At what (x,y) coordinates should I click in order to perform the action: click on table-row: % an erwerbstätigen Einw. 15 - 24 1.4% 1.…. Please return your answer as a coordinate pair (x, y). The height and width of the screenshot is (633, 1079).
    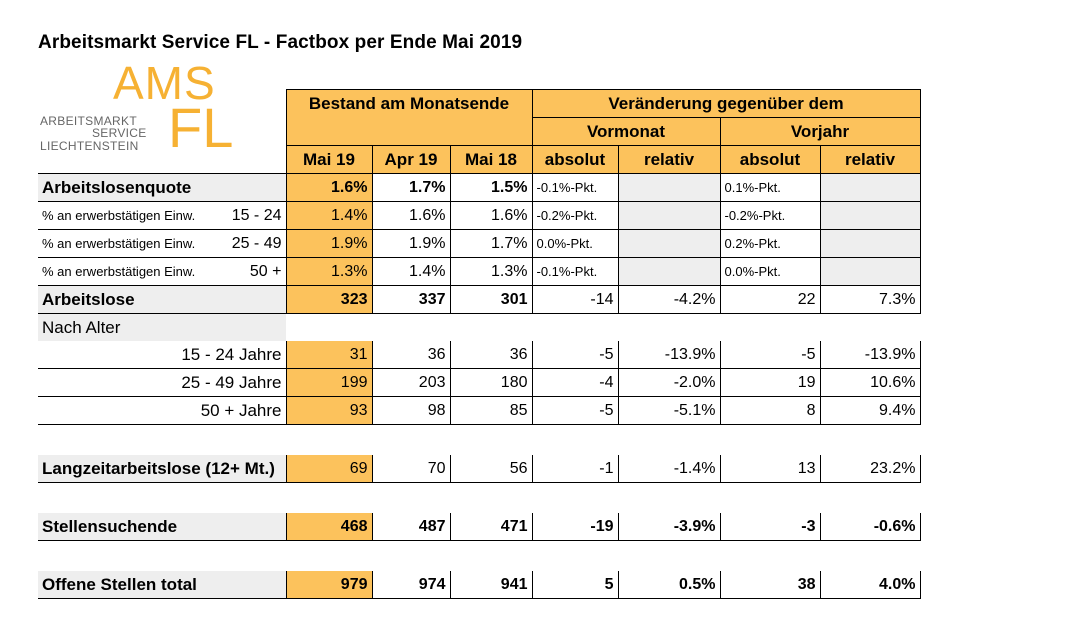
    Looking at the image, I should click on (530, 215).